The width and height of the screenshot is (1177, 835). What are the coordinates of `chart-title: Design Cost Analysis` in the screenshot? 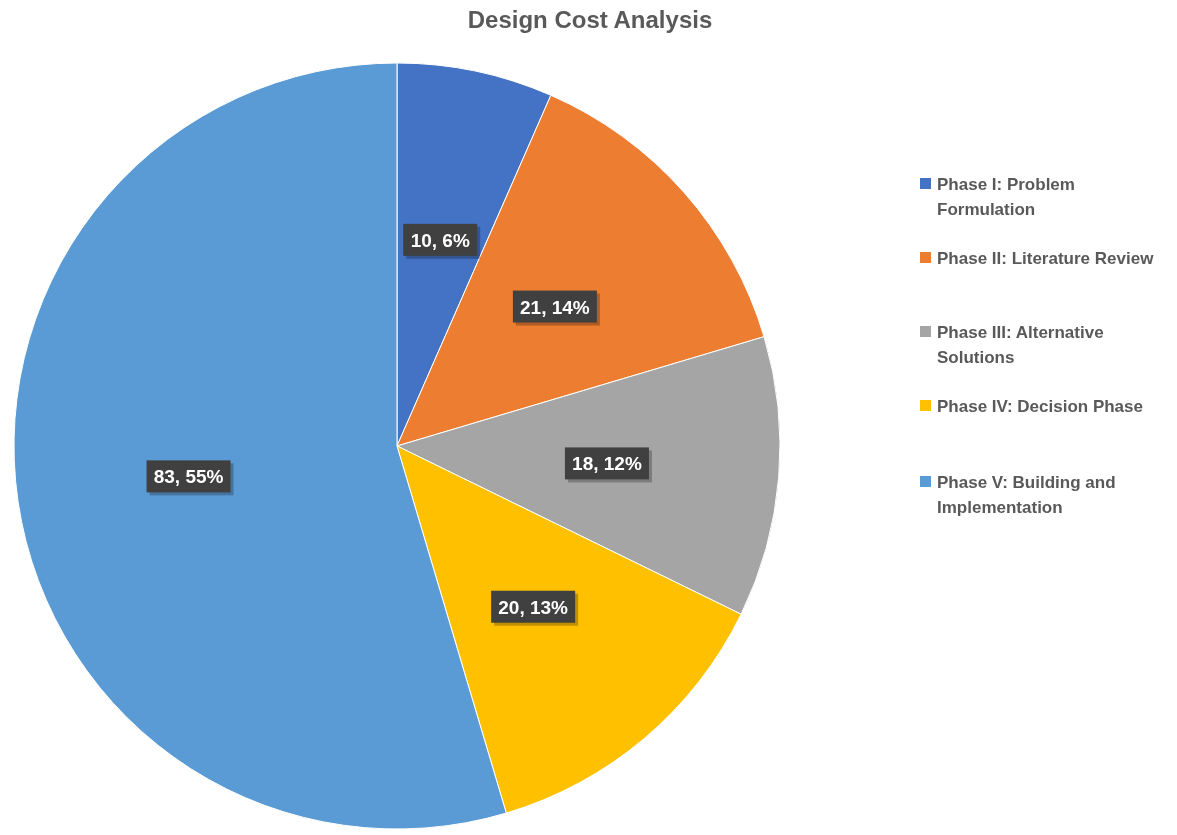 It's located at (590, 19).